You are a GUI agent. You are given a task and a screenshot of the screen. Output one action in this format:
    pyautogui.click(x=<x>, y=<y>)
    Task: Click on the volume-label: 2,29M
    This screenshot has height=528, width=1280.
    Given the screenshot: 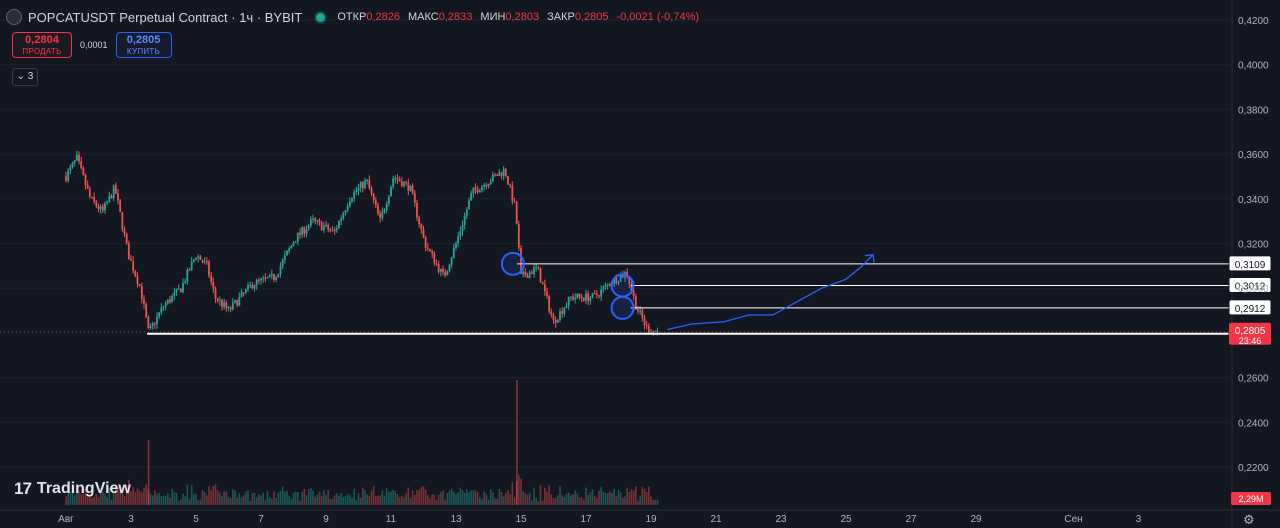 What is the action you would take?
    pyautogui.click(x=1250, y=499)
    